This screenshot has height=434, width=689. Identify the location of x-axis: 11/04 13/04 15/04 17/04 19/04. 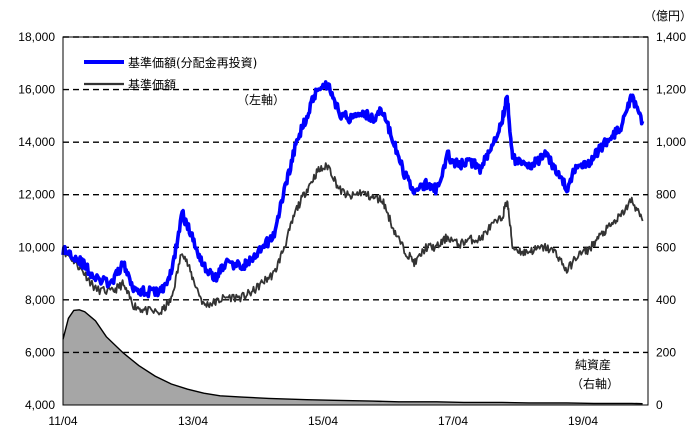
(323, 421).